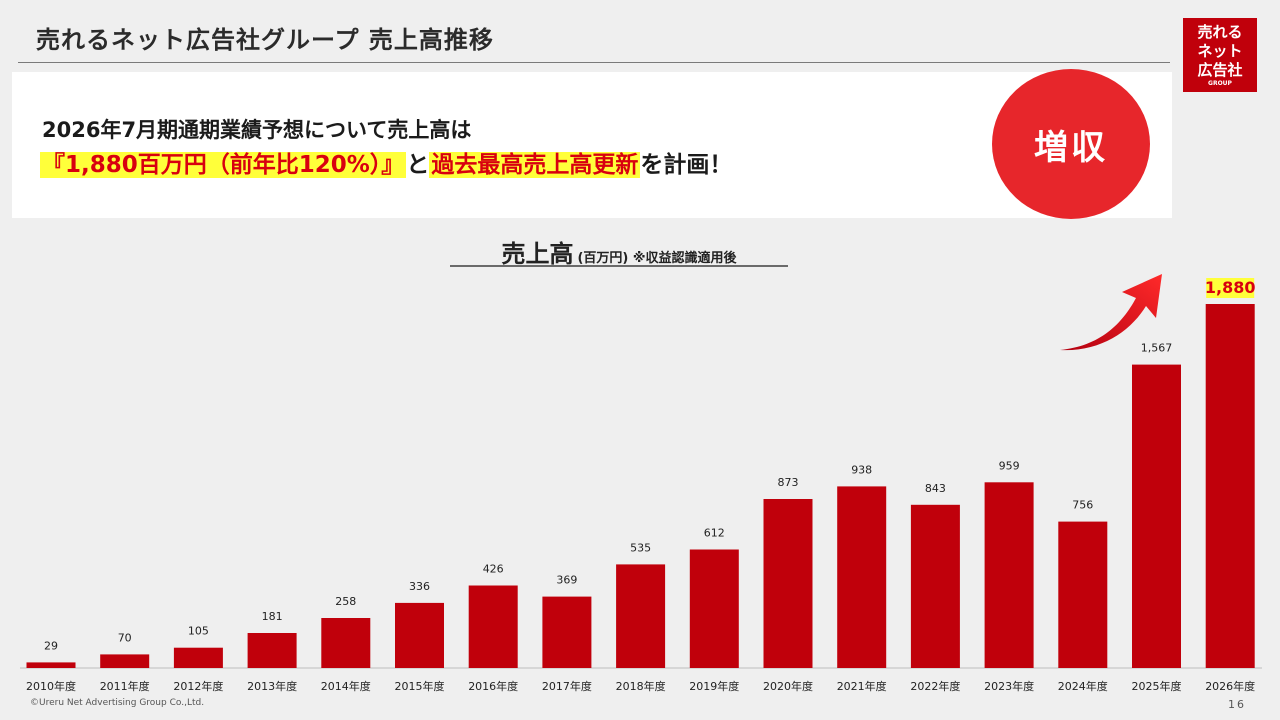 The height and width of the screenshot is (720, 1280). Describe the element at coordinates (346, 643) in the screenshot. I see `bar-2014年度` at that location.